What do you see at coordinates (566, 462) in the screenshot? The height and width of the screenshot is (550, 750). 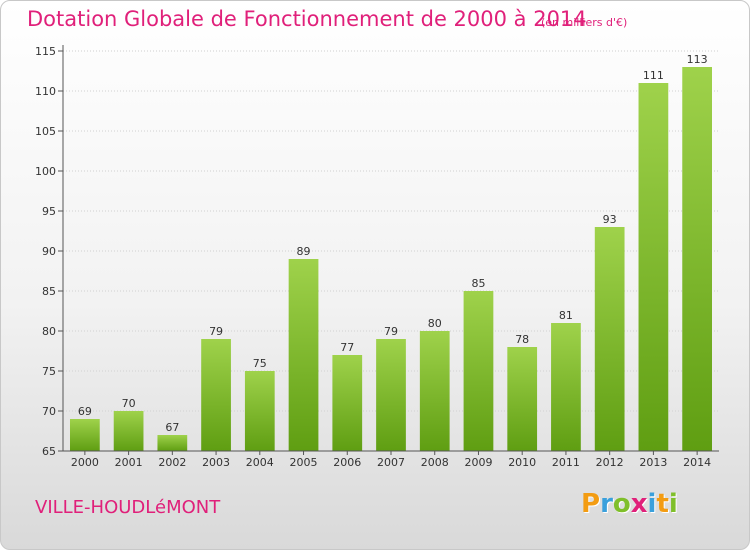 I see `x-tick-label: 2011` at bounding box center [566, 462].